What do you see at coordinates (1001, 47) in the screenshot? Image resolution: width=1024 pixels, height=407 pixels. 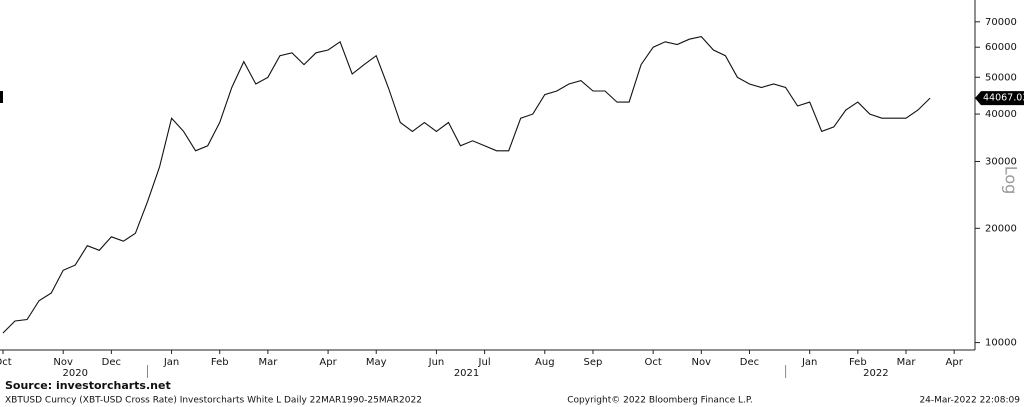 I see `y-tick-label: 60000` at bounding box center [1001, 47].